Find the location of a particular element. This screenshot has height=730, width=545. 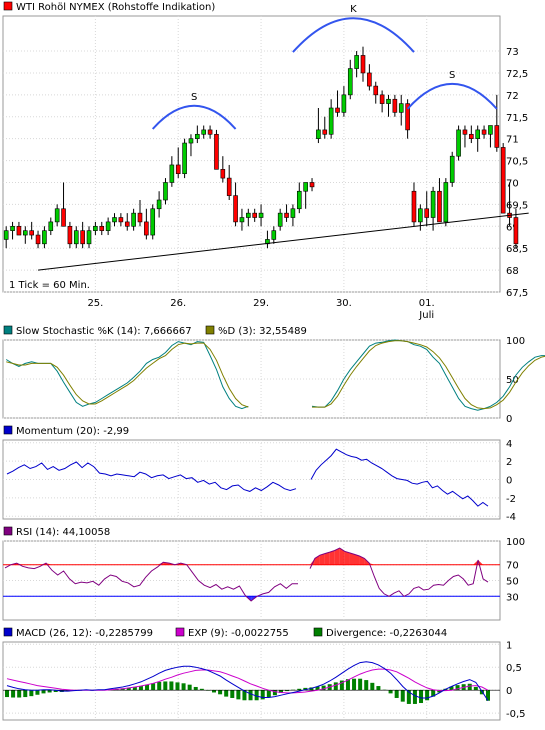

y-tick-label: -4 is located at coordinates (511, 517).